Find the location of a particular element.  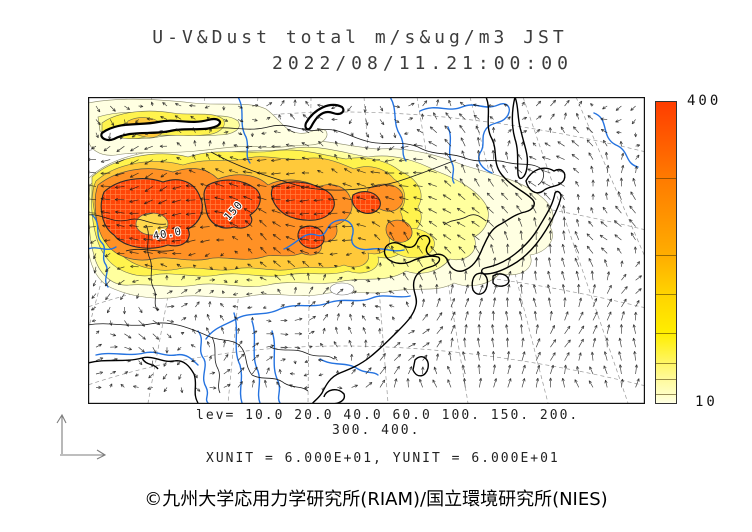

lake-baikal is located at coordinates (324, 117).